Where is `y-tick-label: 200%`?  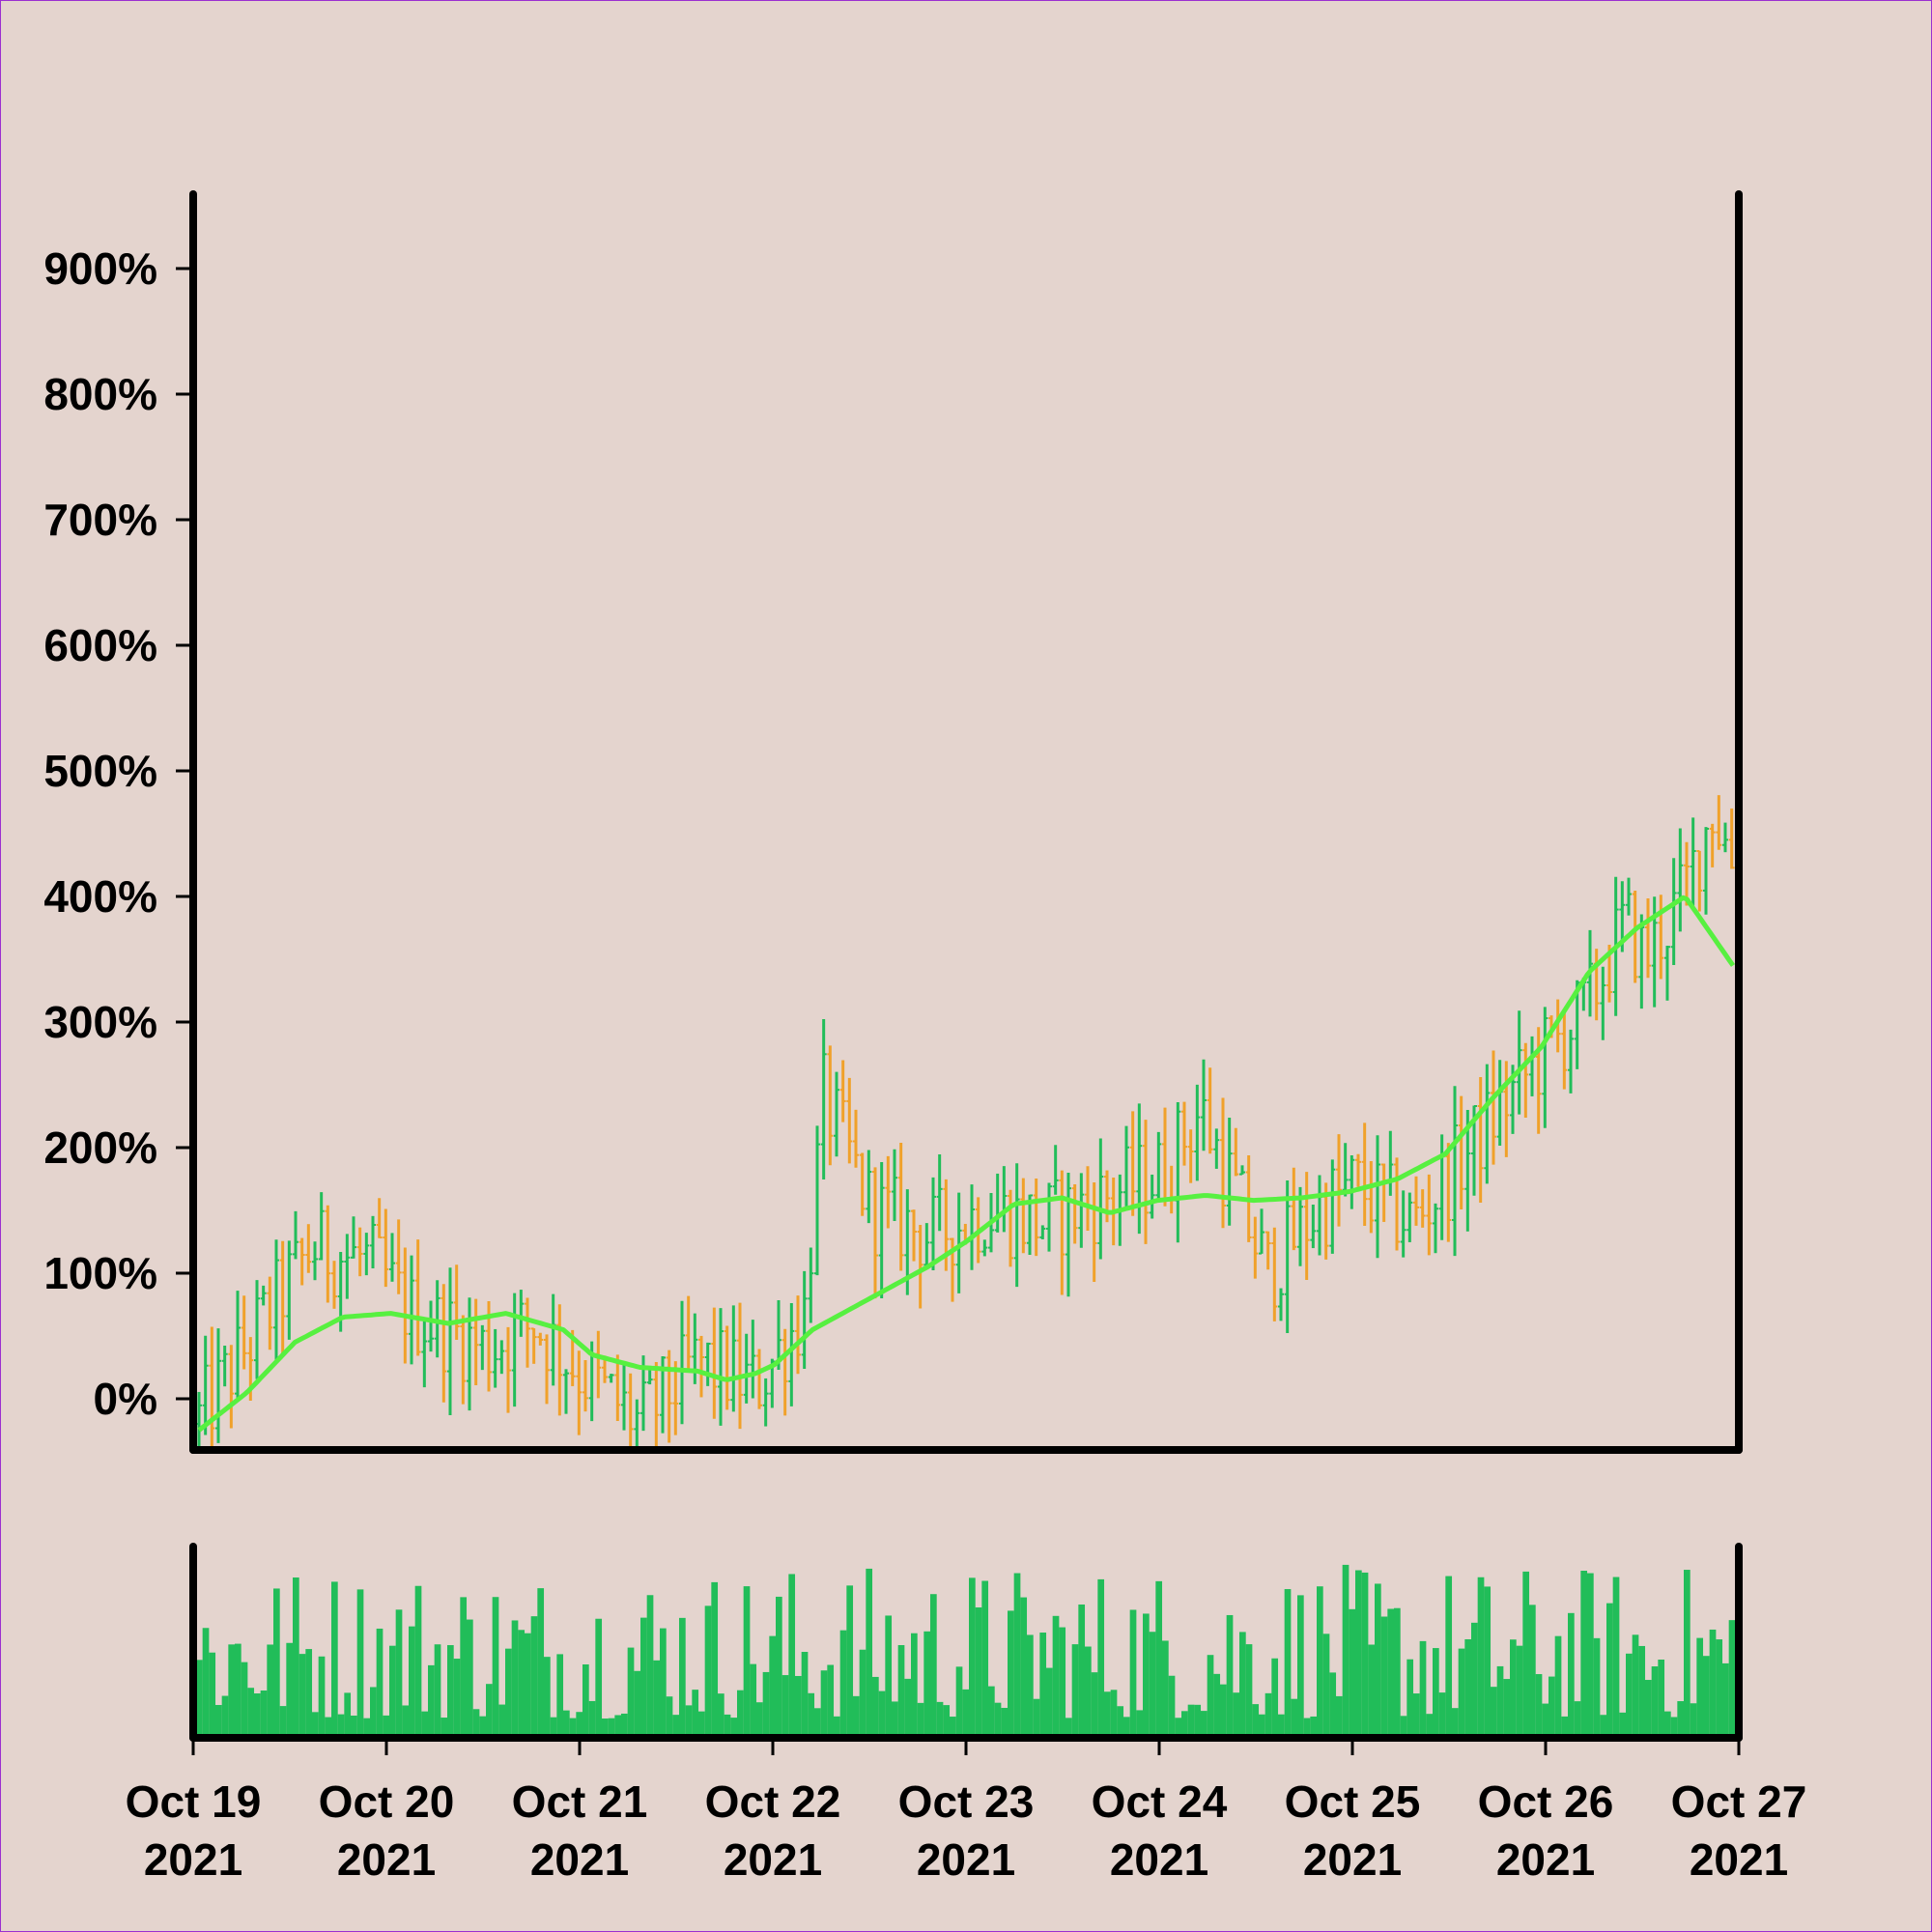 y-tick-label: 200% is located at coordinates (100, 1147).